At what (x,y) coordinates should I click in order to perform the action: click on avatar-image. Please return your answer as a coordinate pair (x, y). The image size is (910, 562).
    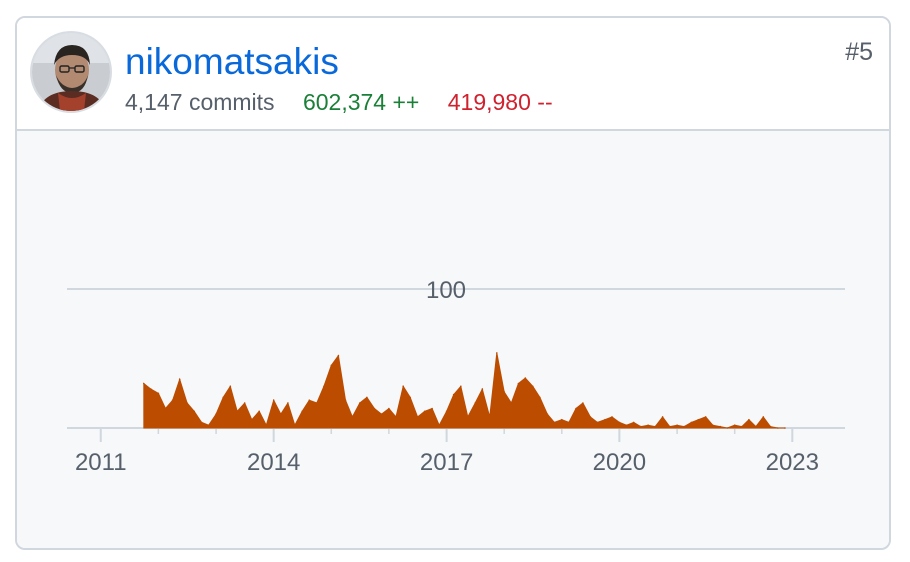
    Looking at the image, I should click on (71, 72).